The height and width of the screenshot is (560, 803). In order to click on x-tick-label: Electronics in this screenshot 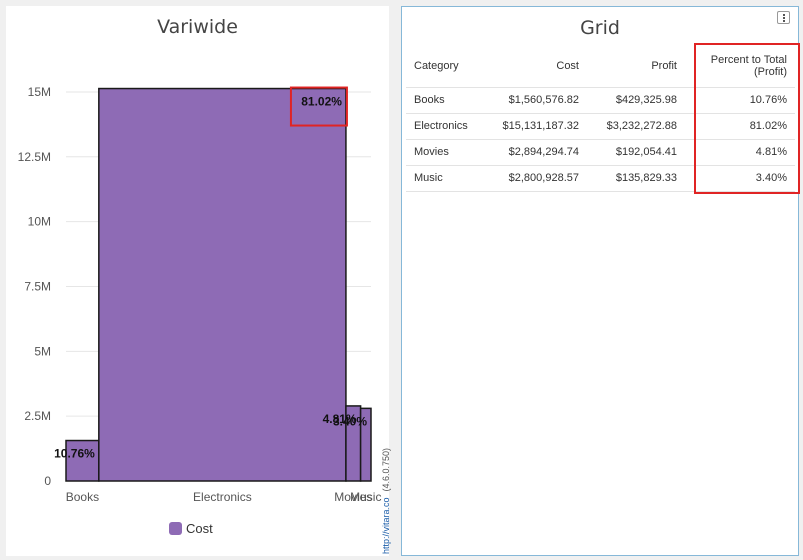, I will do `click(222, 497)`.